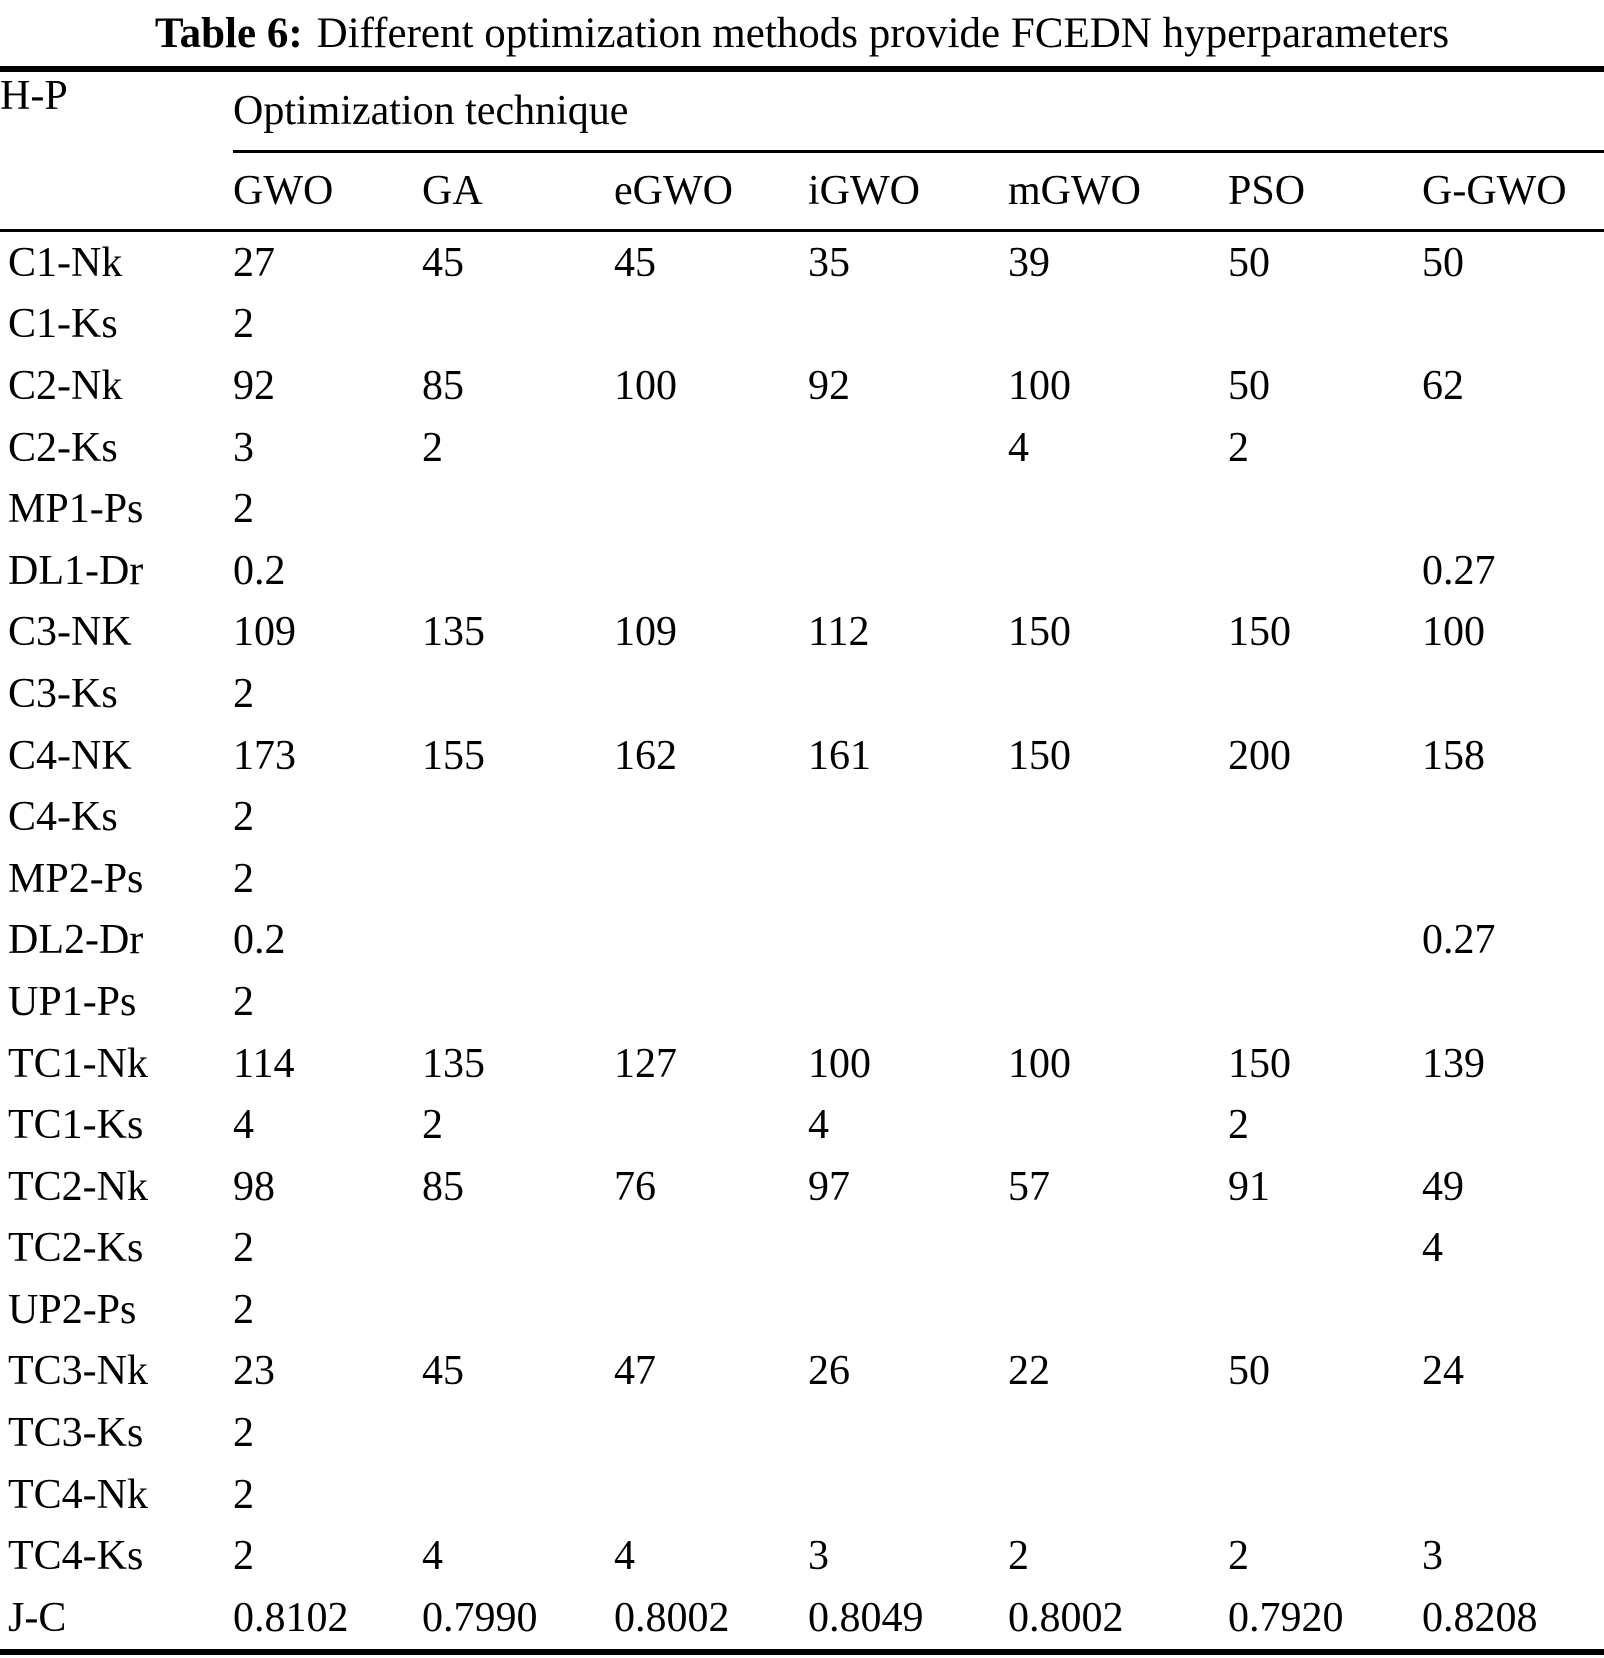 The height and width of the screenshot is (1658, 1604). Describe the element at coordinates (1039, 385) in the screenshot. I see `cell-mgwo: 100` at that location.